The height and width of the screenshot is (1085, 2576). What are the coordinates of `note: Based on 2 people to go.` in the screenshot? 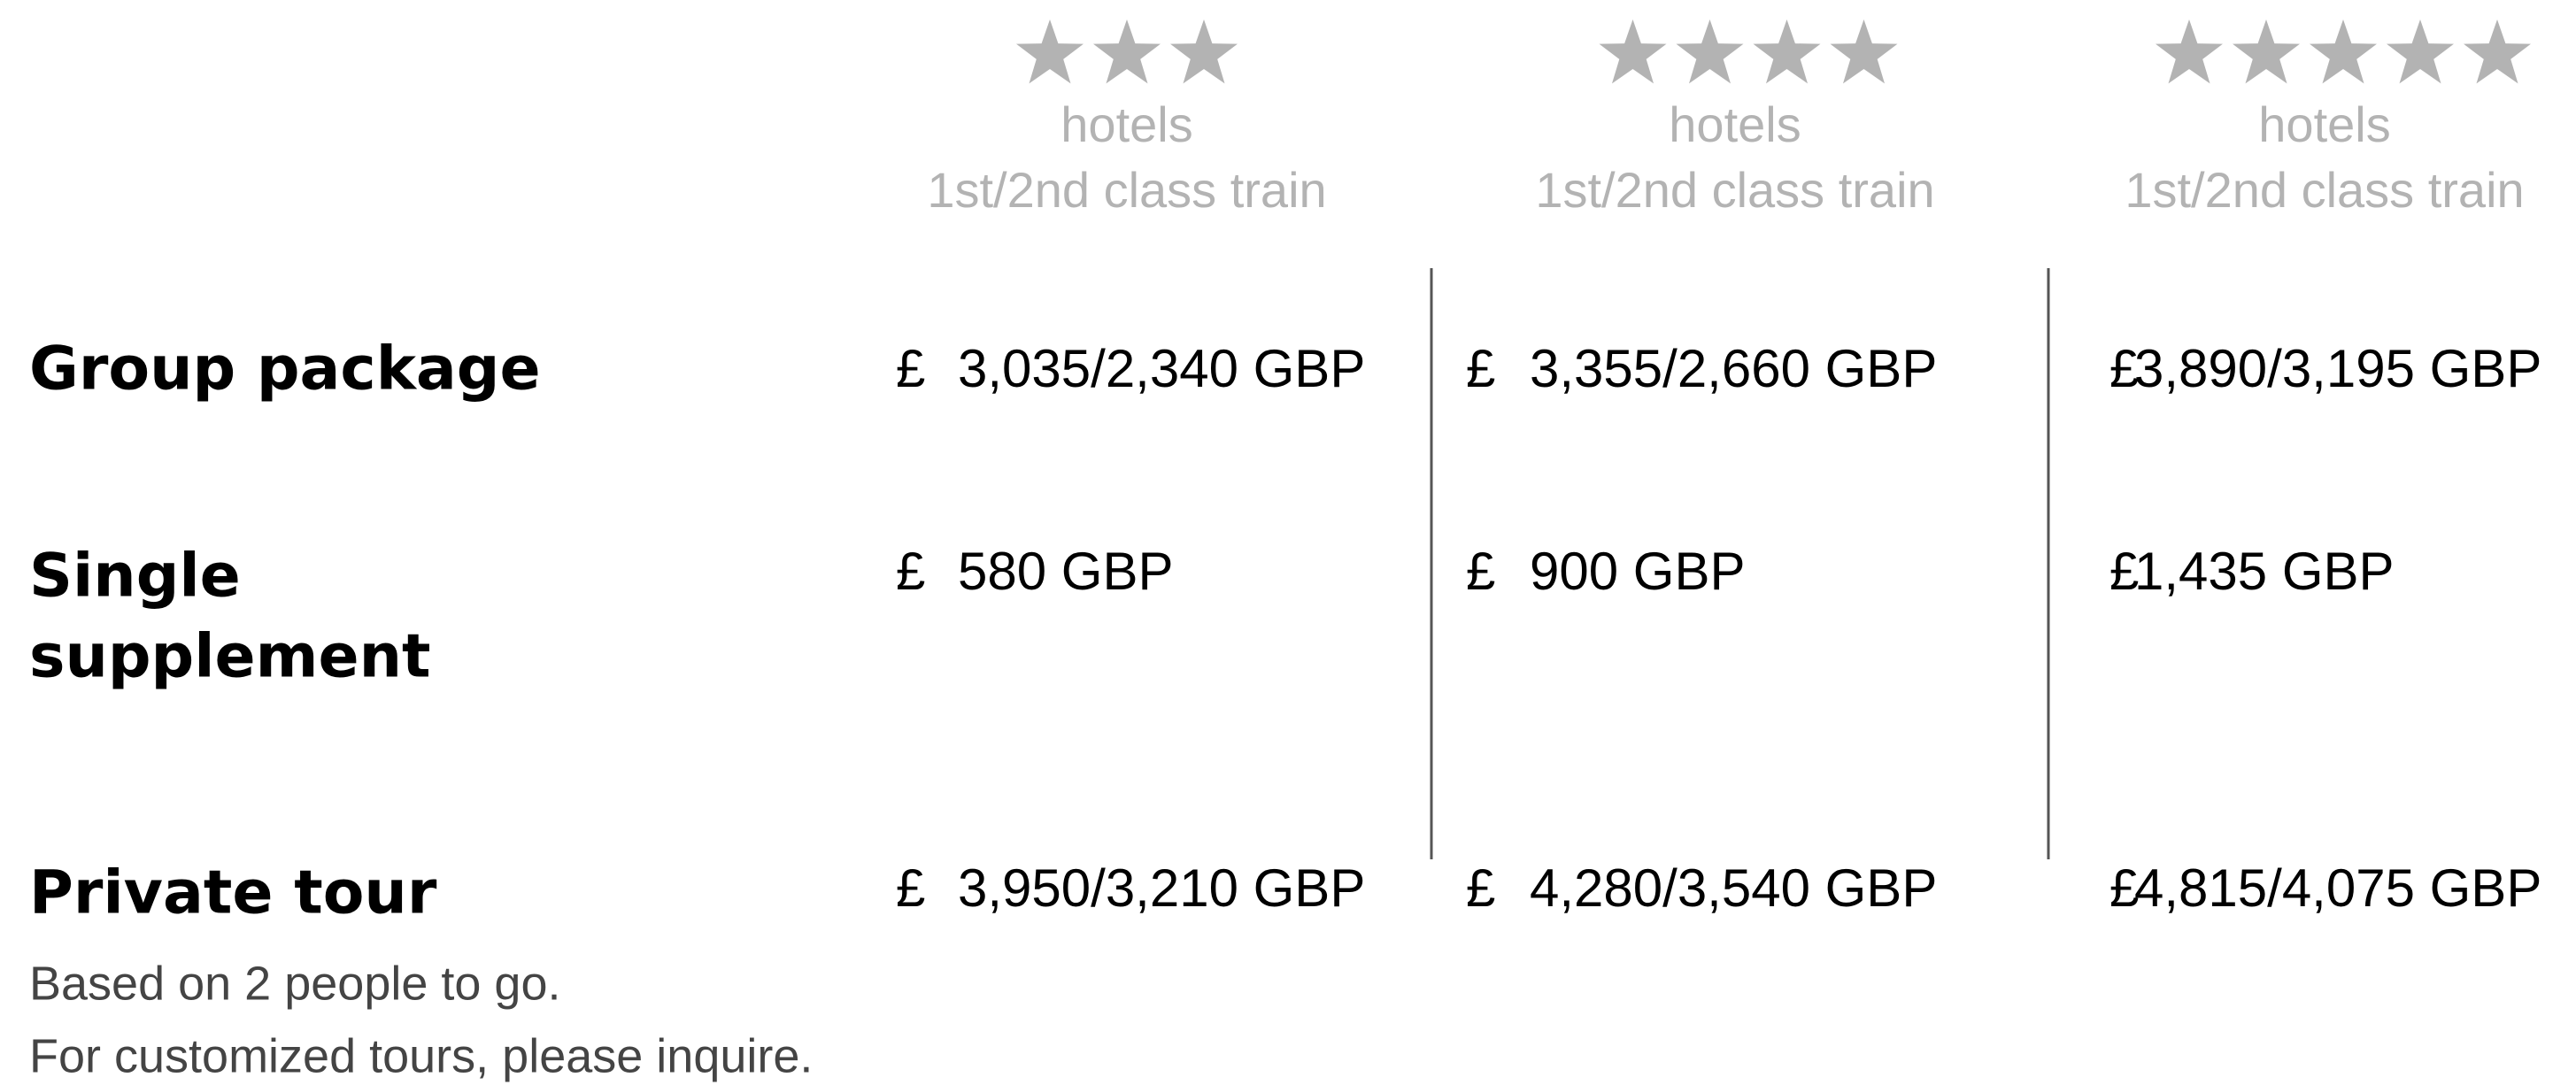 It's located at (295, 983).